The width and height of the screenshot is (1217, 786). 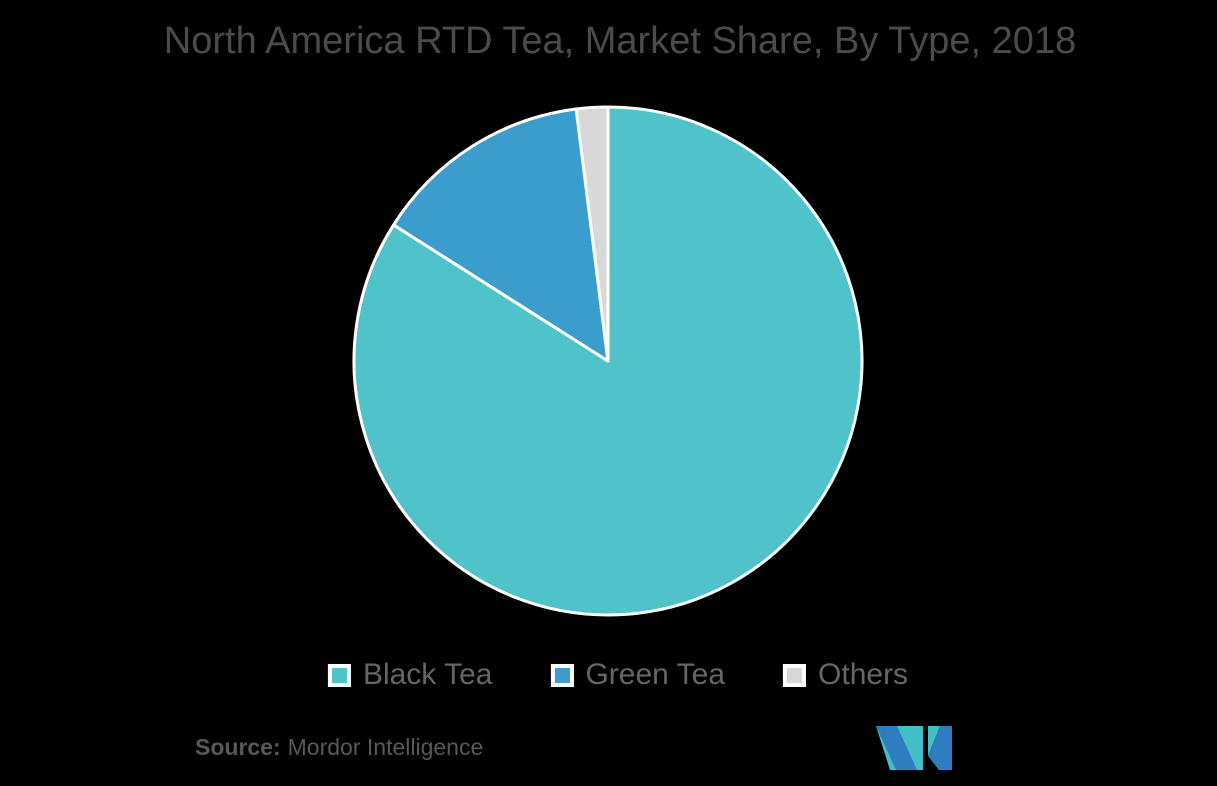 I want to click on legend-swatch-others, so click(x=795, y=675).